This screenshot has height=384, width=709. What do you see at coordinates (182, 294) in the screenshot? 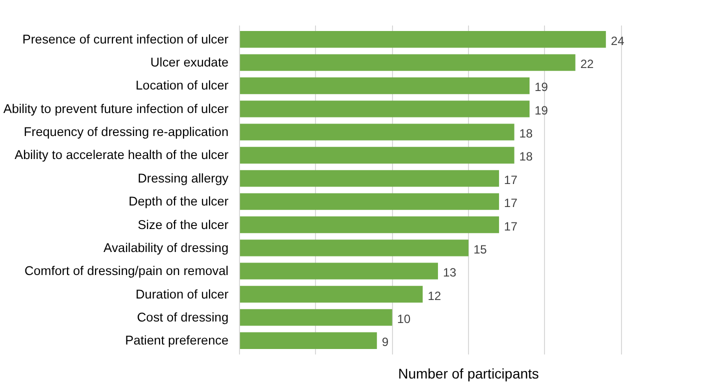
I see `y-tick-label: Duration of ulcer` at bounding box center [182, 294].